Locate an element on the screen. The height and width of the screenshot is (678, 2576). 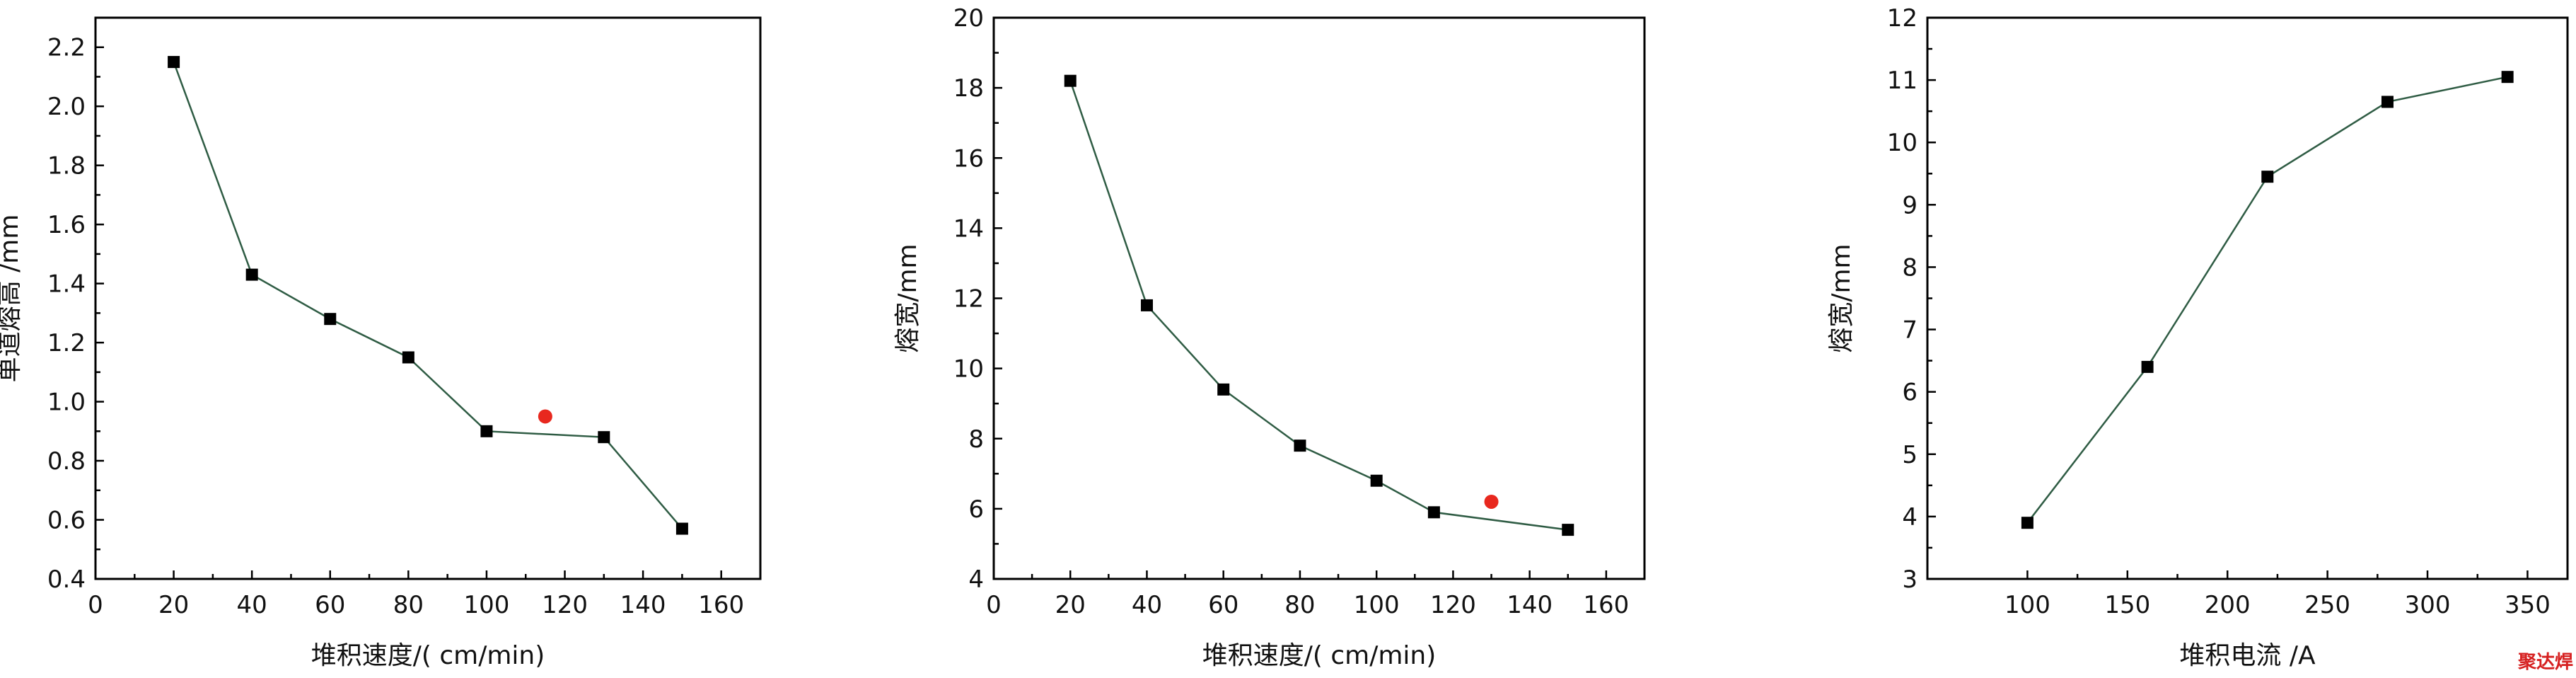
y-tick-label: 1.2 is located at coordinates (66, 343).